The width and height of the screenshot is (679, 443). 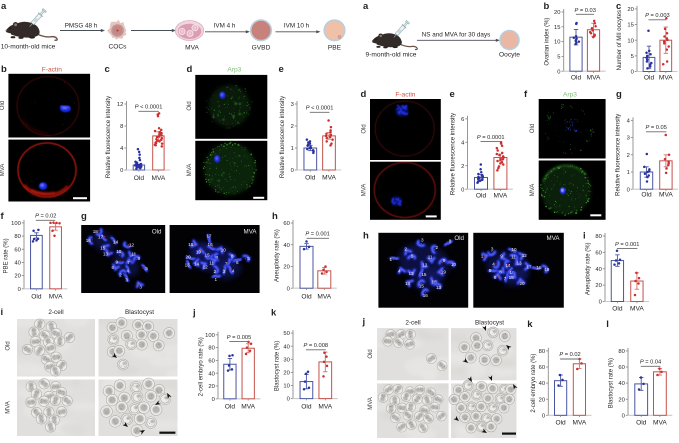 What do you see at coordinates (286, 334) in the screenshot?
I see `svg-text: 50` at bounding box center [286, 334].